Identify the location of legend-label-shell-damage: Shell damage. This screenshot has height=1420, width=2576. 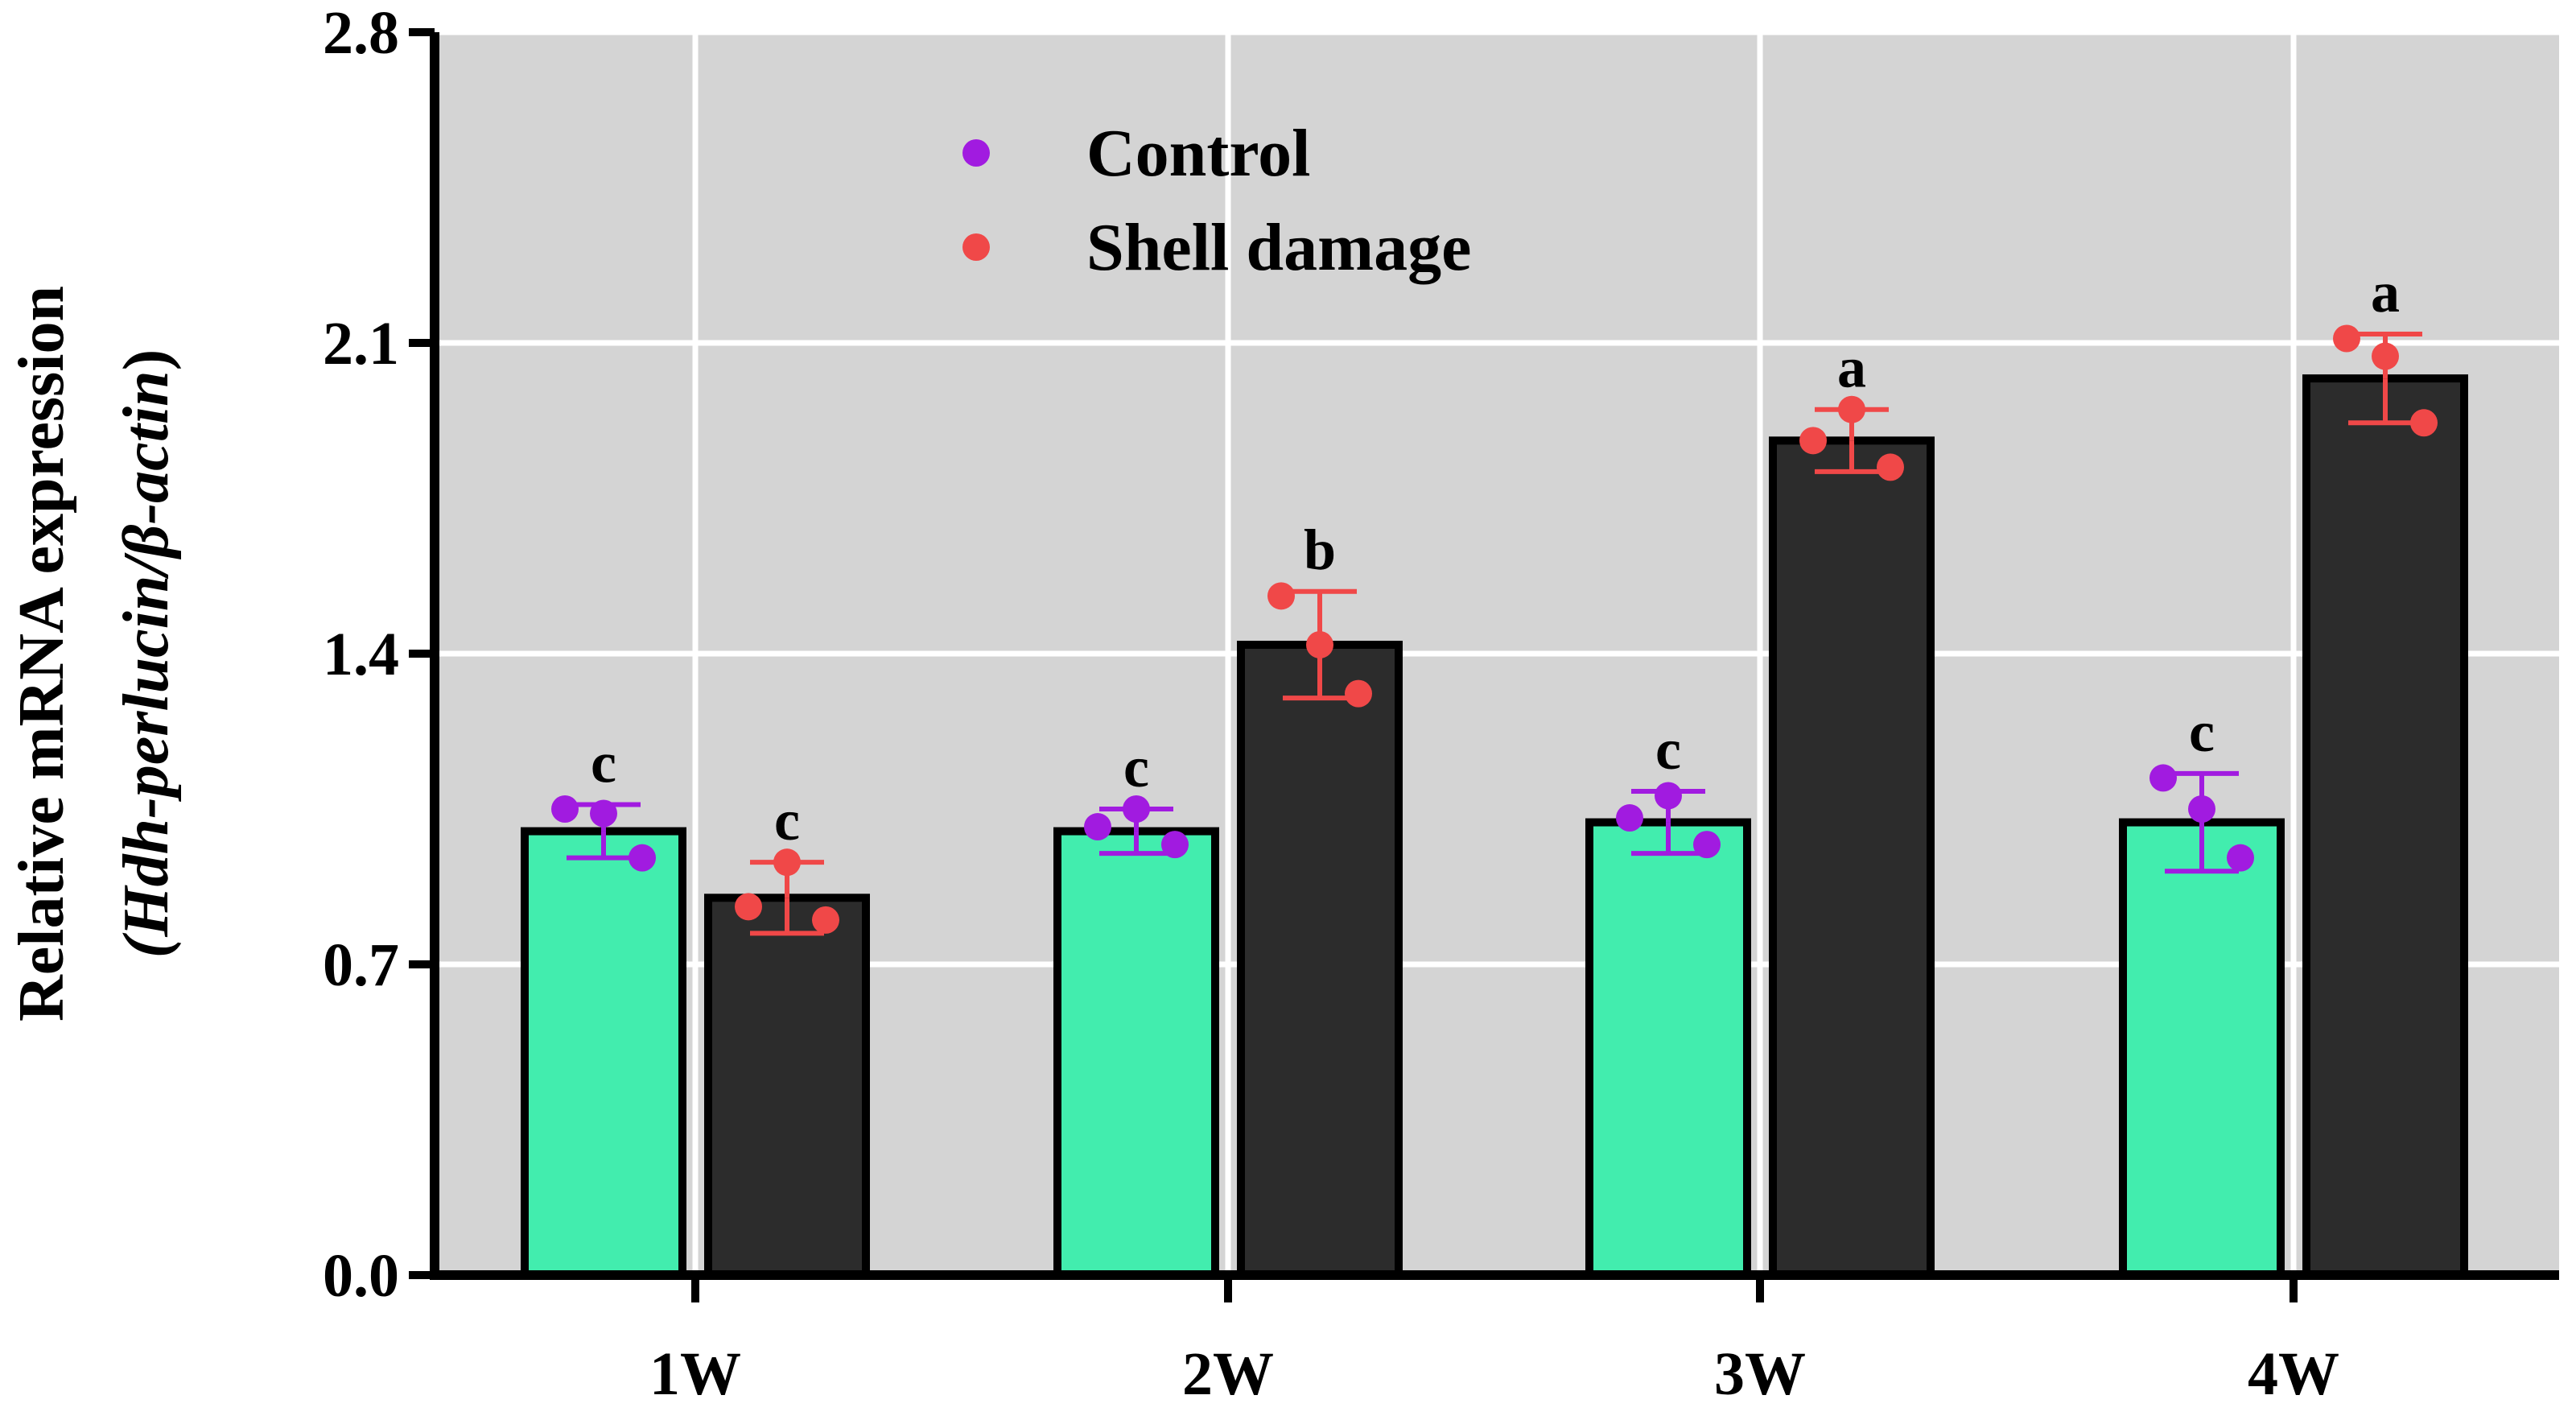
(1278, 247).